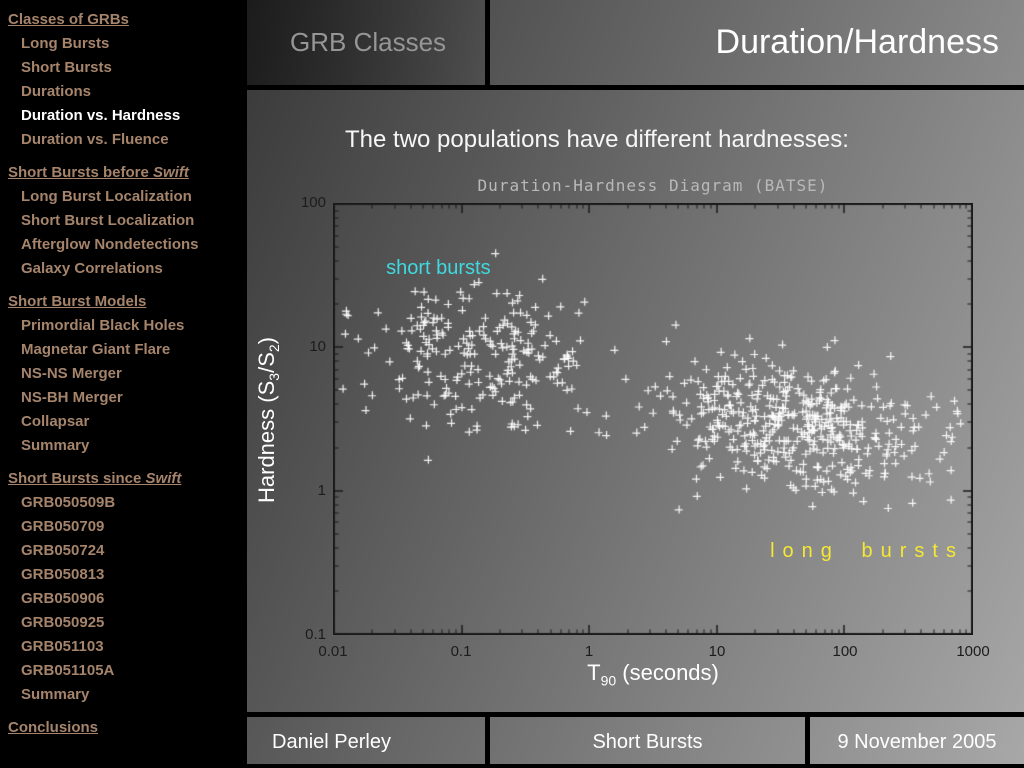 This screenshot has width=1024, height=768. I want to click on sidebar-header-classes-of-grbs: Classes of GRBs, so click(123, 20).